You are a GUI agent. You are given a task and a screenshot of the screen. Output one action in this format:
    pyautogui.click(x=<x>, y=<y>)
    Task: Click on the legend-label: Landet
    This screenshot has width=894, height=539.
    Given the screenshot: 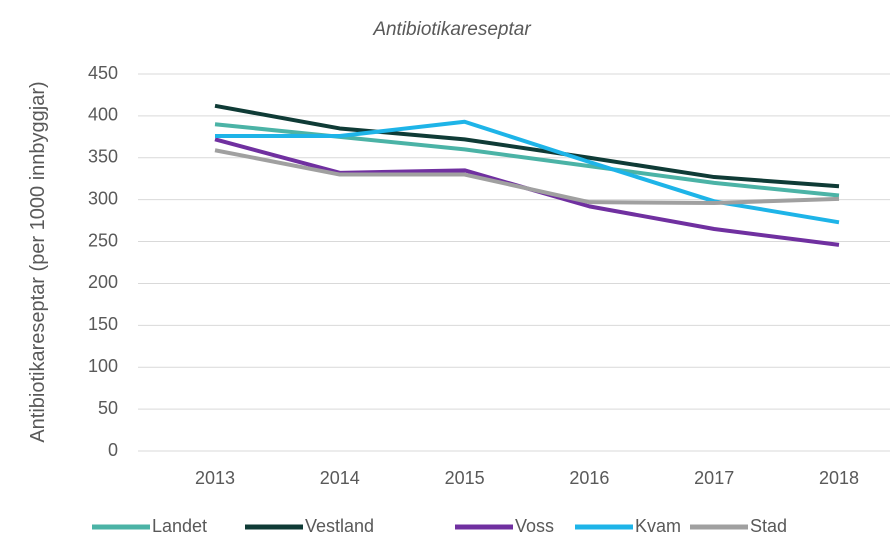 What is the action you would take?
    pyautogui.click(x=179, y=526)
    